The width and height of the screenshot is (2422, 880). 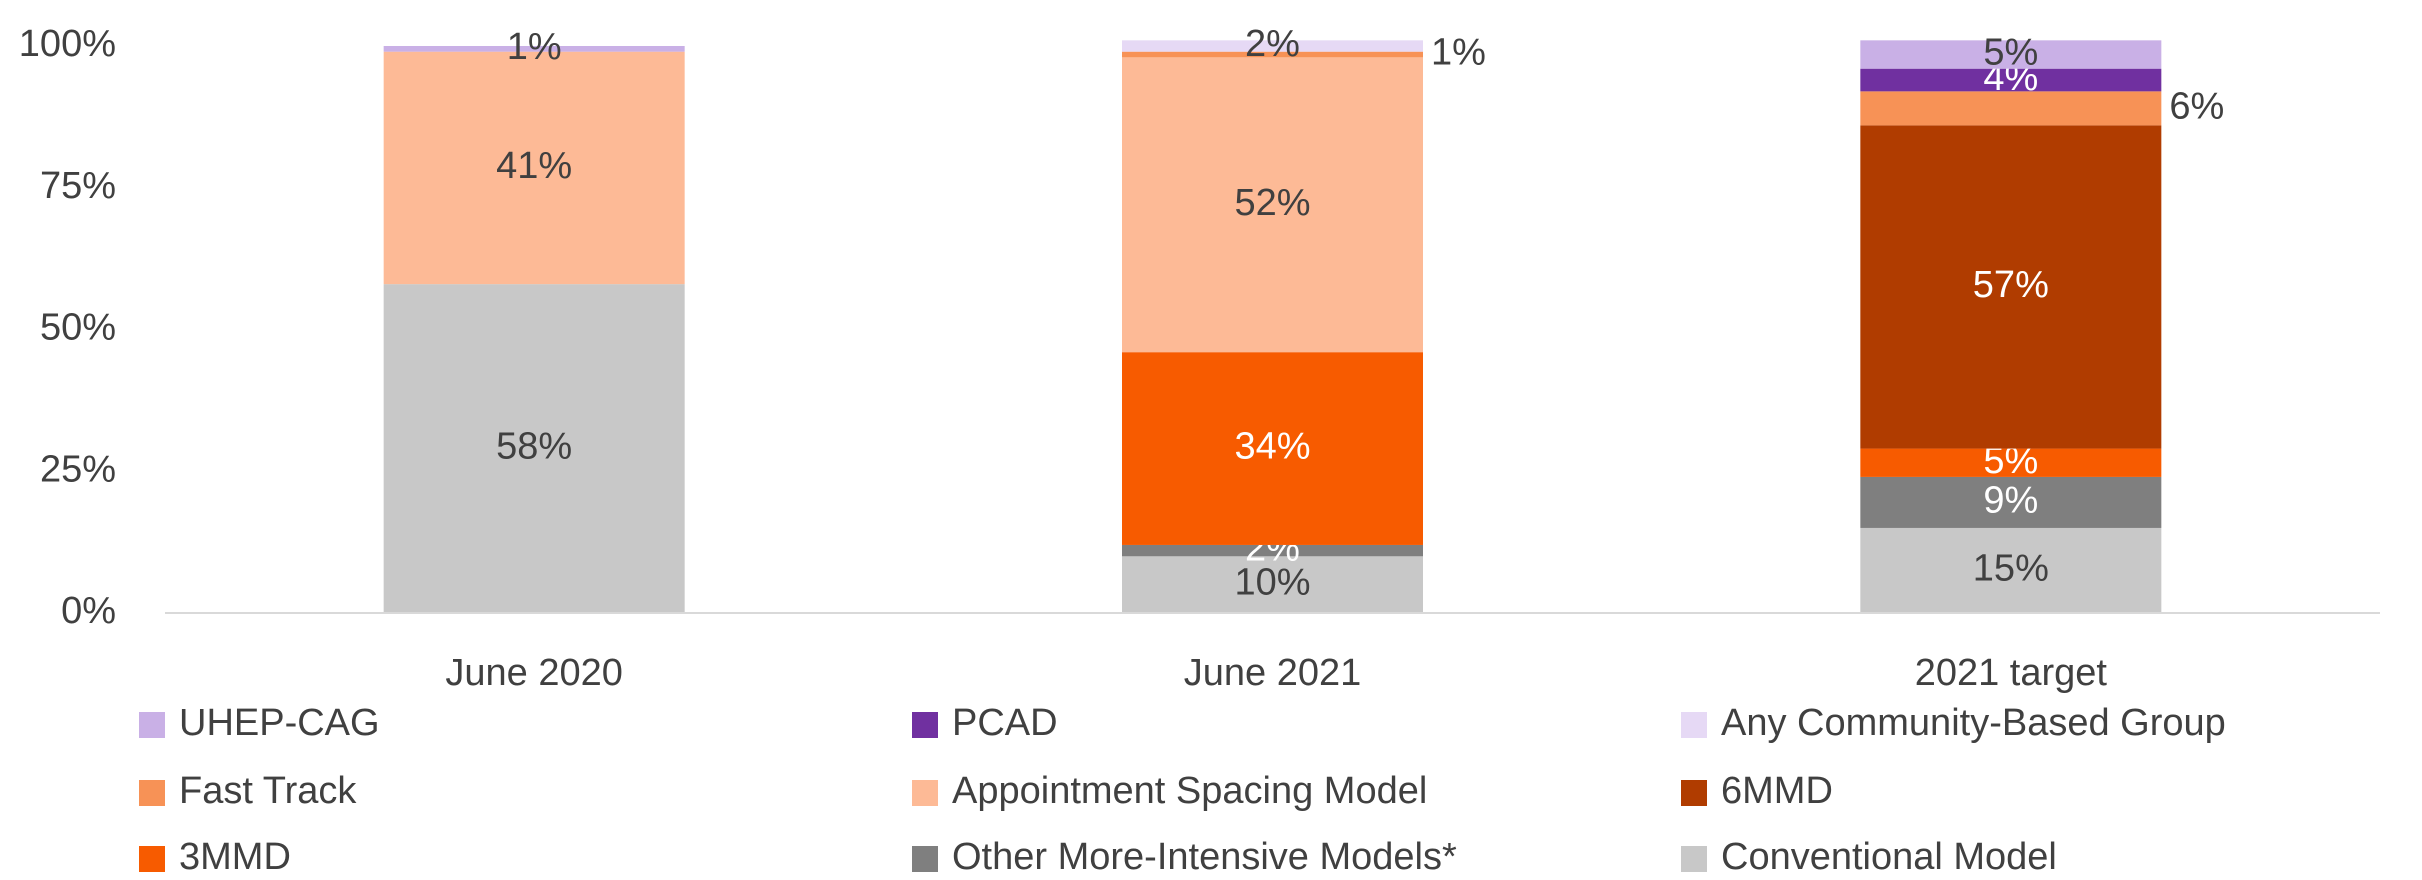 I want to click on data-label: 58%, so click(x=534, y=447).